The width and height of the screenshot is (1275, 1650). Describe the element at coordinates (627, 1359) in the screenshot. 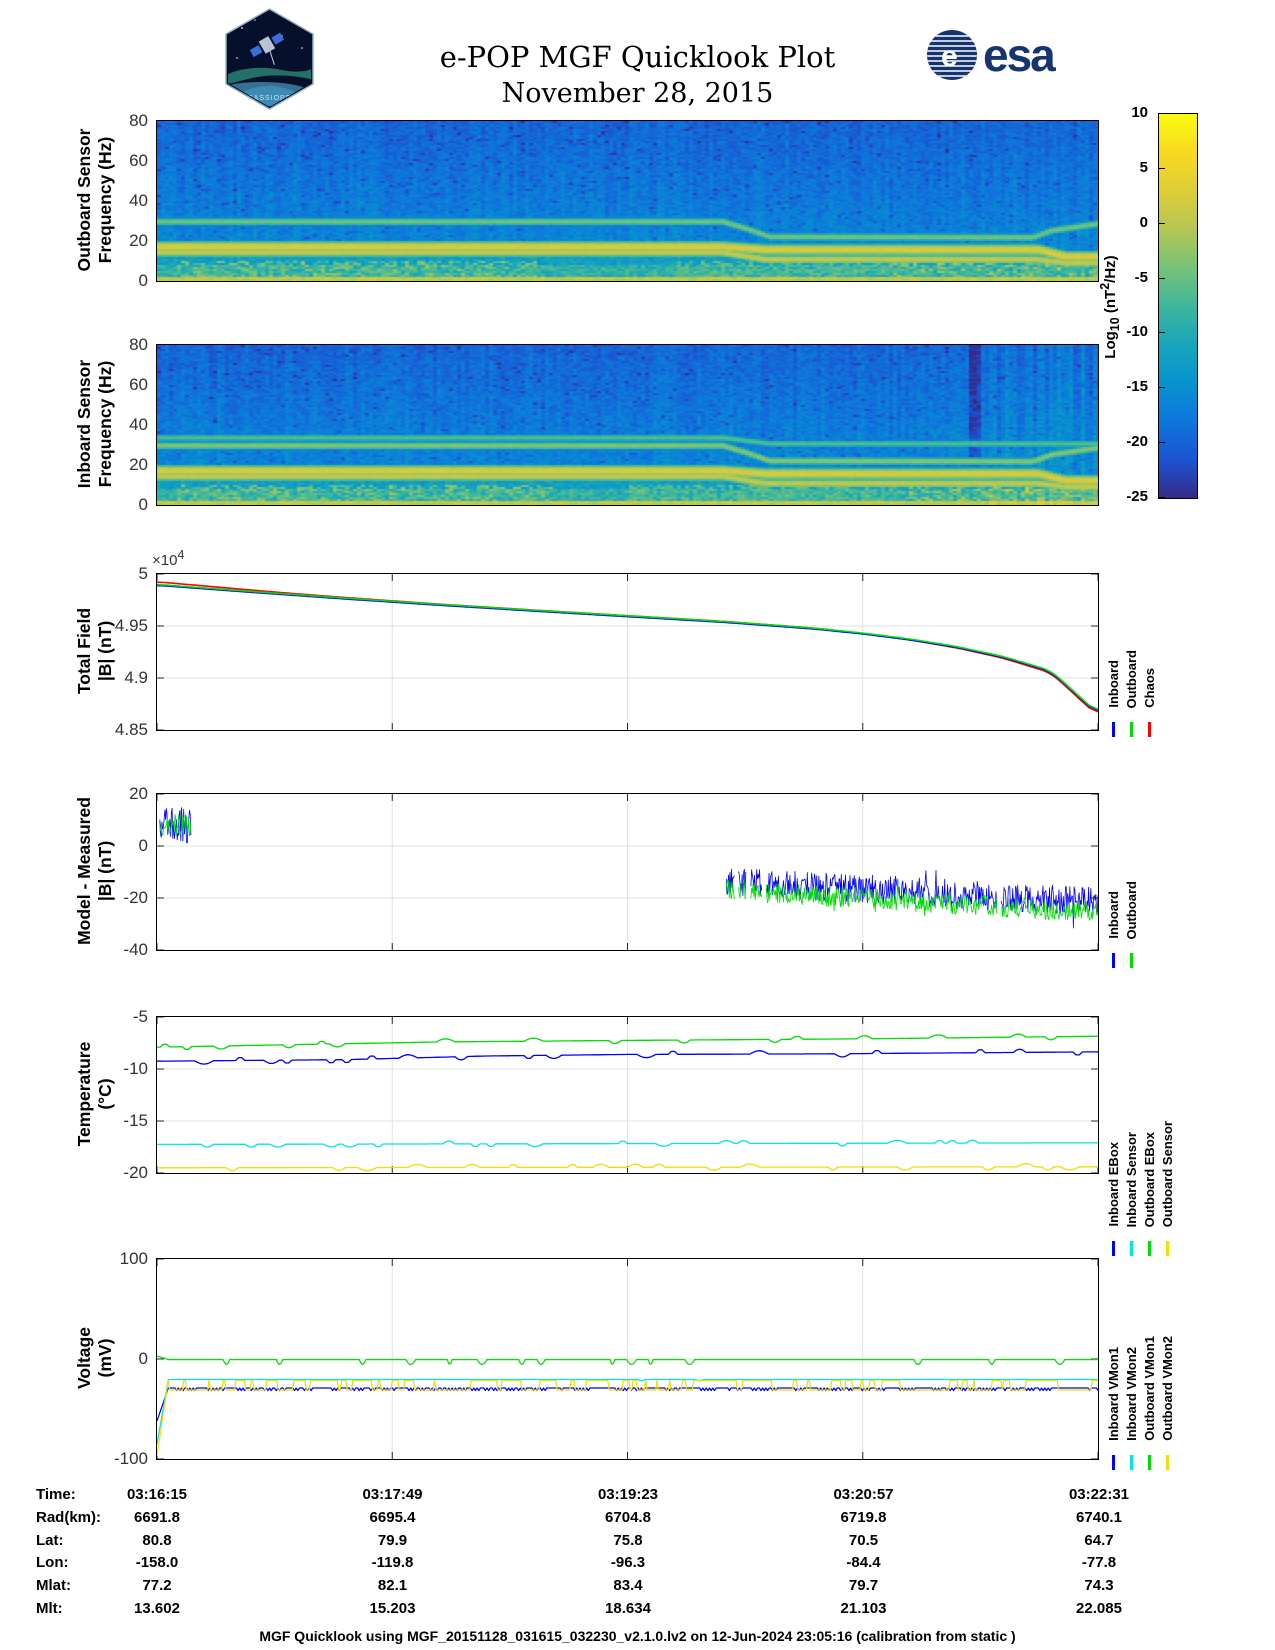

I see `voltage-chart` at that location.